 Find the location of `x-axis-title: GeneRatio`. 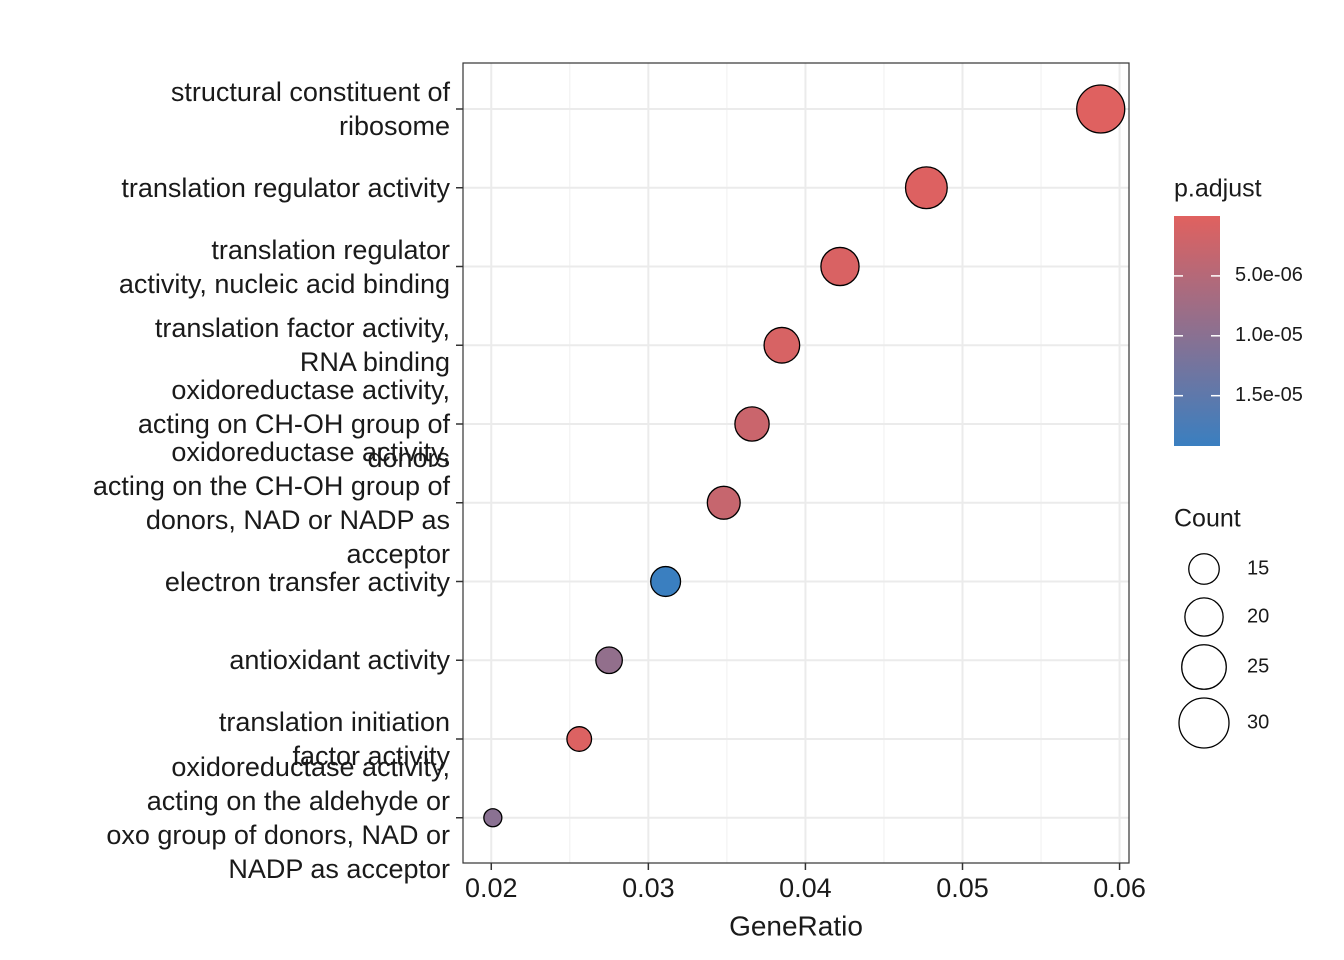

x-axis-title: GeneRatio is located at coordinates (796, 925).